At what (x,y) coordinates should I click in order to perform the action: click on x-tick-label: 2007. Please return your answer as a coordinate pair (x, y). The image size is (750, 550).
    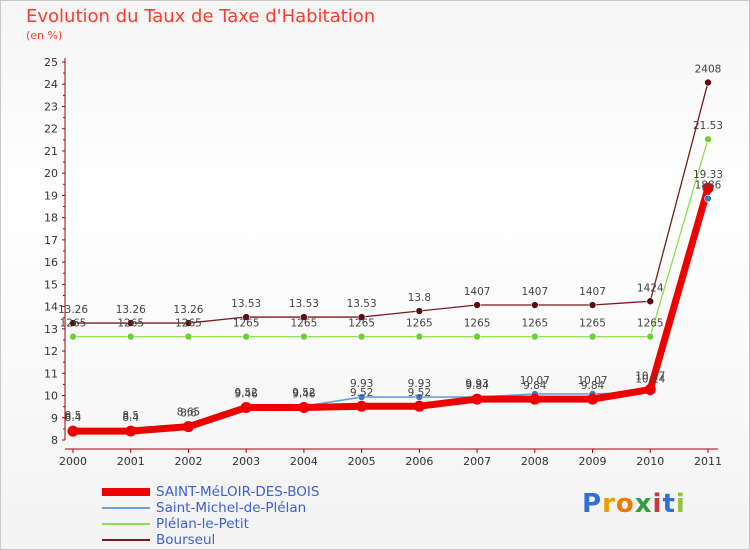
    Looking at the image, I should click on (477, 461).